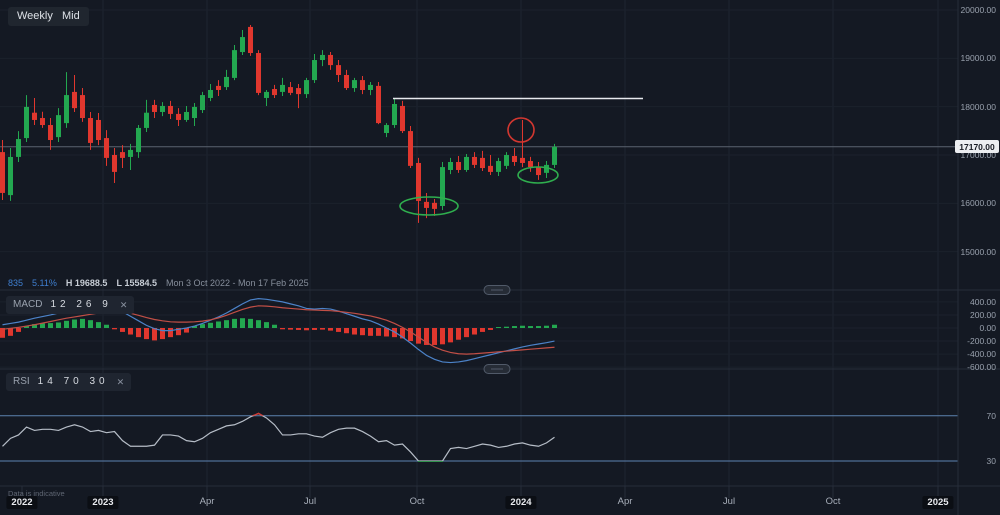 The width and height of the screenshot is (1000, 515). Describe the element at coordinates (28, 304) in the screenshot. I see `macd-label: MACD` at that location.